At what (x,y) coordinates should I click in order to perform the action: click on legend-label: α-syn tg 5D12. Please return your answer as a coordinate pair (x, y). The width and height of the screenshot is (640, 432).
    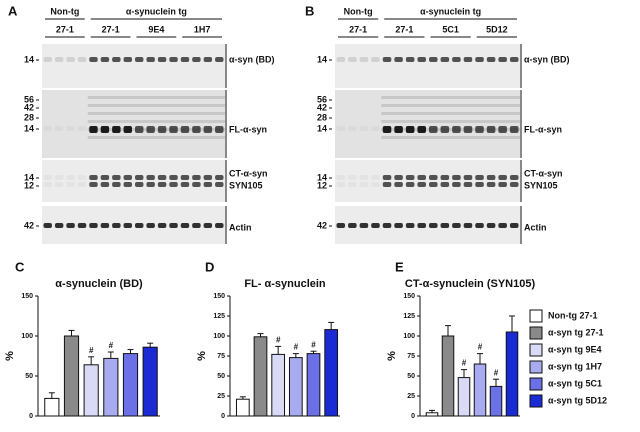
    Looking at the image, I should click on (577, 400).